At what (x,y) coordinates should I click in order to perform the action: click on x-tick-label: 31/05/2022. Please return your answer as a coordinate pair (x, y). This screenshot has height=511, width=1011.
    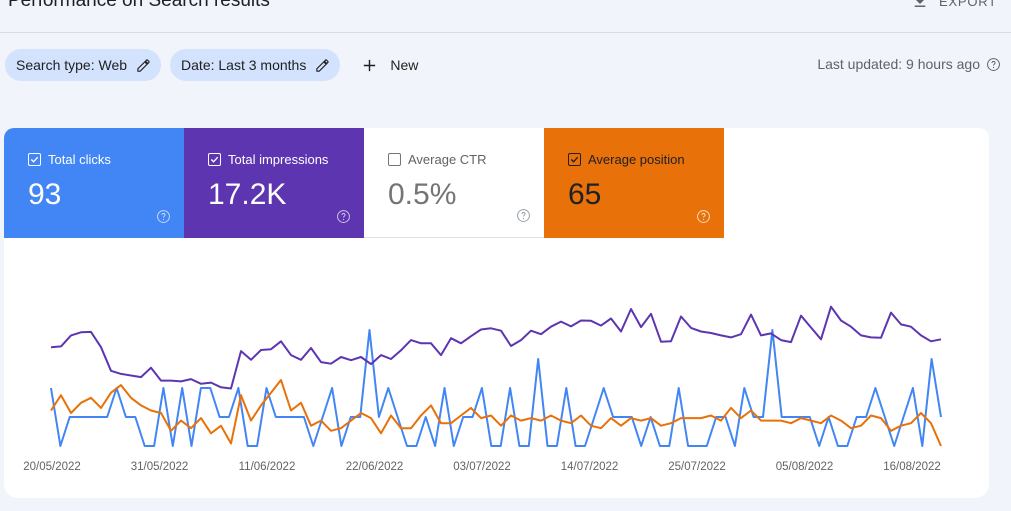
    Looking at the image, I should click on (160, 467).